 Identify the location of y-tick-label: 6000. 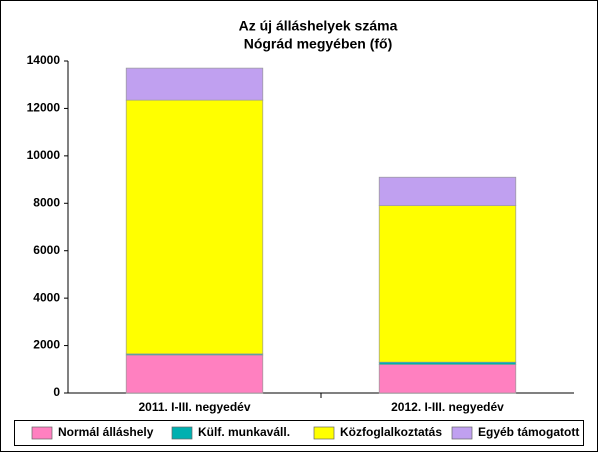
(46, 250).